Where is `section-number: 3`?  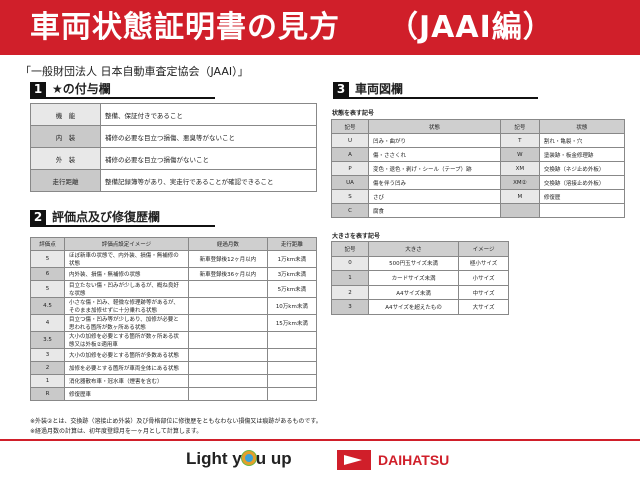
section-number: 3 is located at coordinates (341, 90).